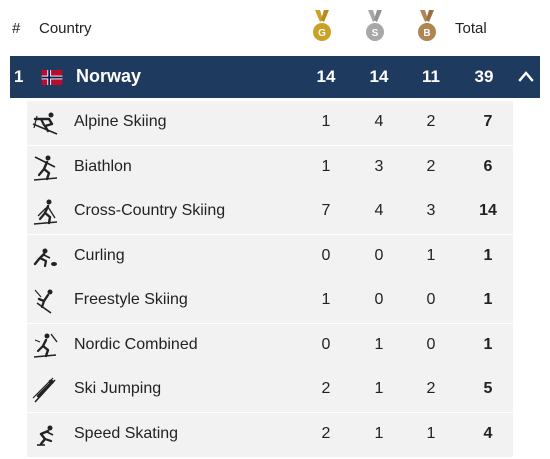 This screenshot has height=459, width=550. Describe the element at coordinates (322, 33) in the screenshot. I see `gold-medal-letter: G` at that location.